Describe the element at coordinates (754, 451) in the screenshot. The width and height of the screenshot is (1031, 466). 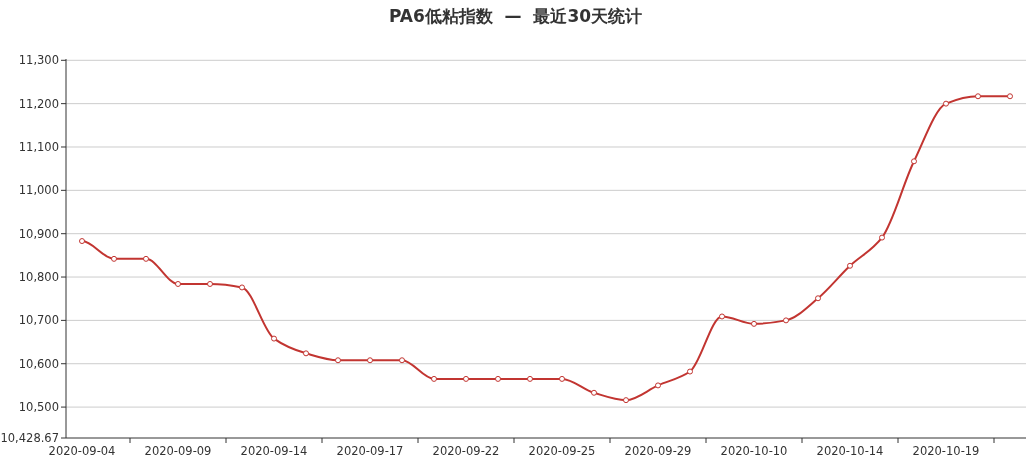
I see `x-tick-label: 2020-10-10` at that location.